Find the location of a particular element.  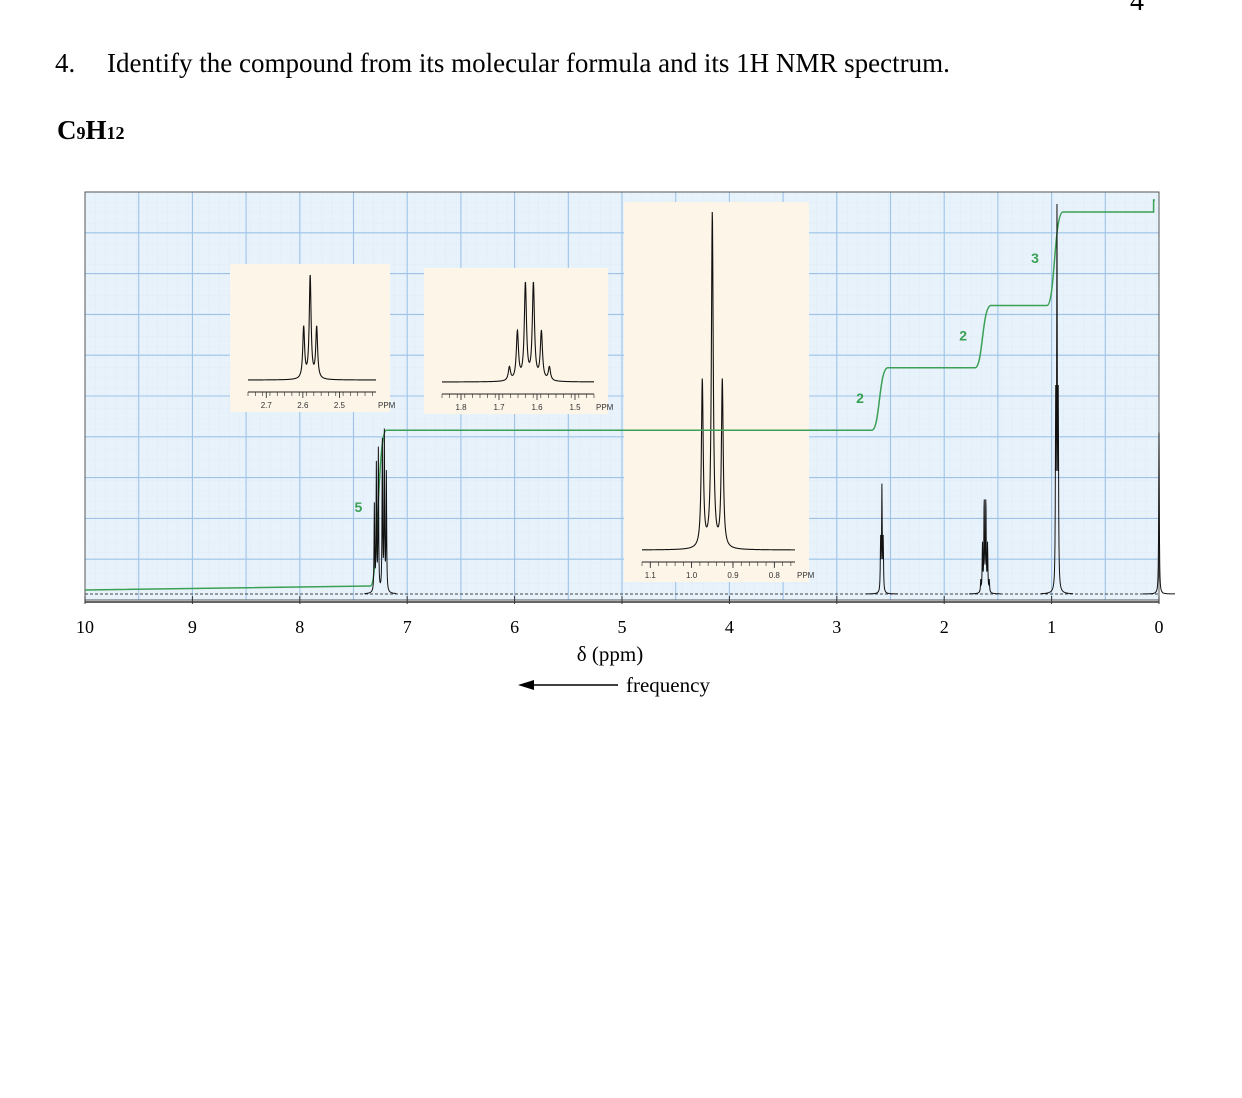

inset-3: 1.1 1.0 0.9 0.8 PPM is located at coordinates (719, 392).